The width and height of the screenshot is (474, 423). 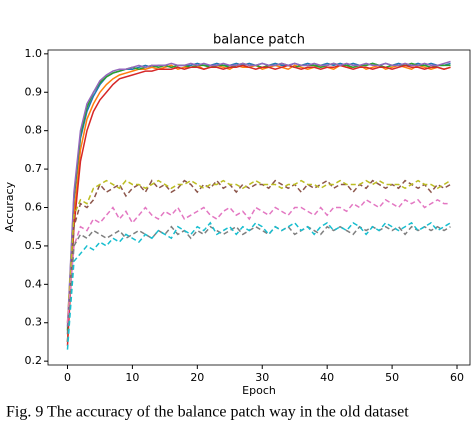 I want to click on chart-title: balance patch, so click(x=259, y=40).